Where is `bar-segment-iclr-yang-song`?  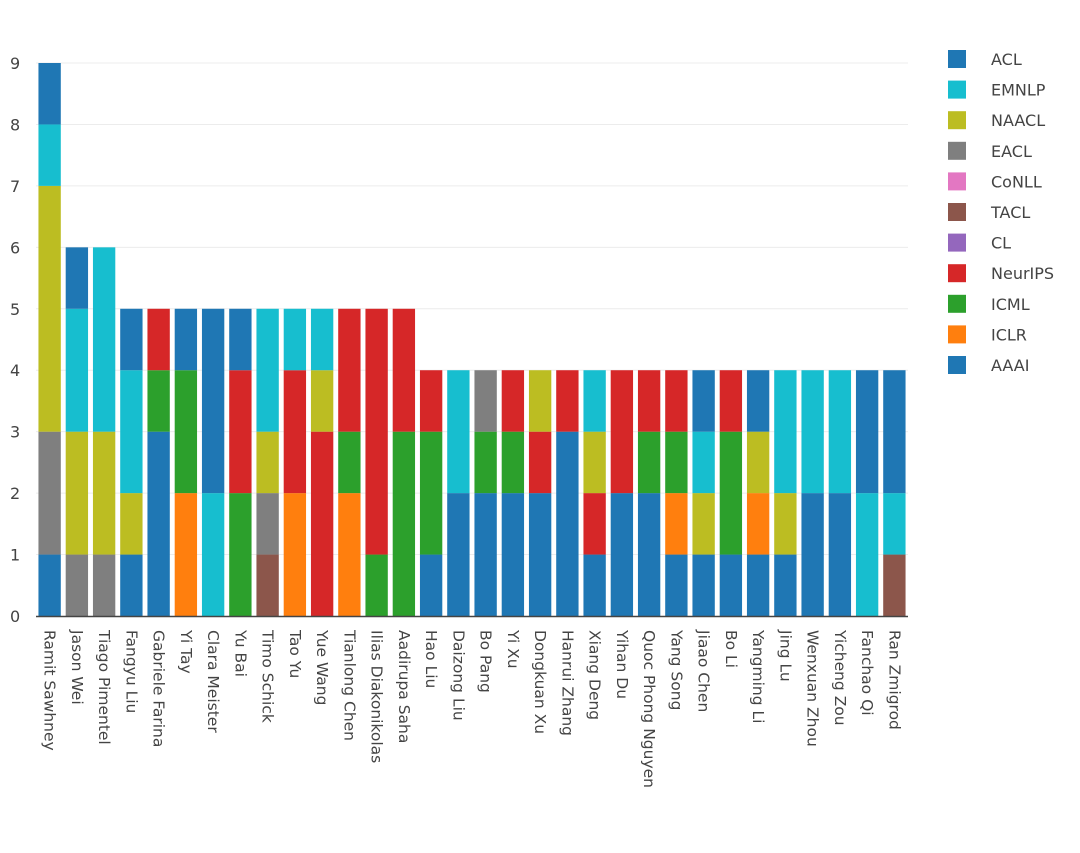
bar-segment-iclr-yang-song is located at coordinates (676, 524).